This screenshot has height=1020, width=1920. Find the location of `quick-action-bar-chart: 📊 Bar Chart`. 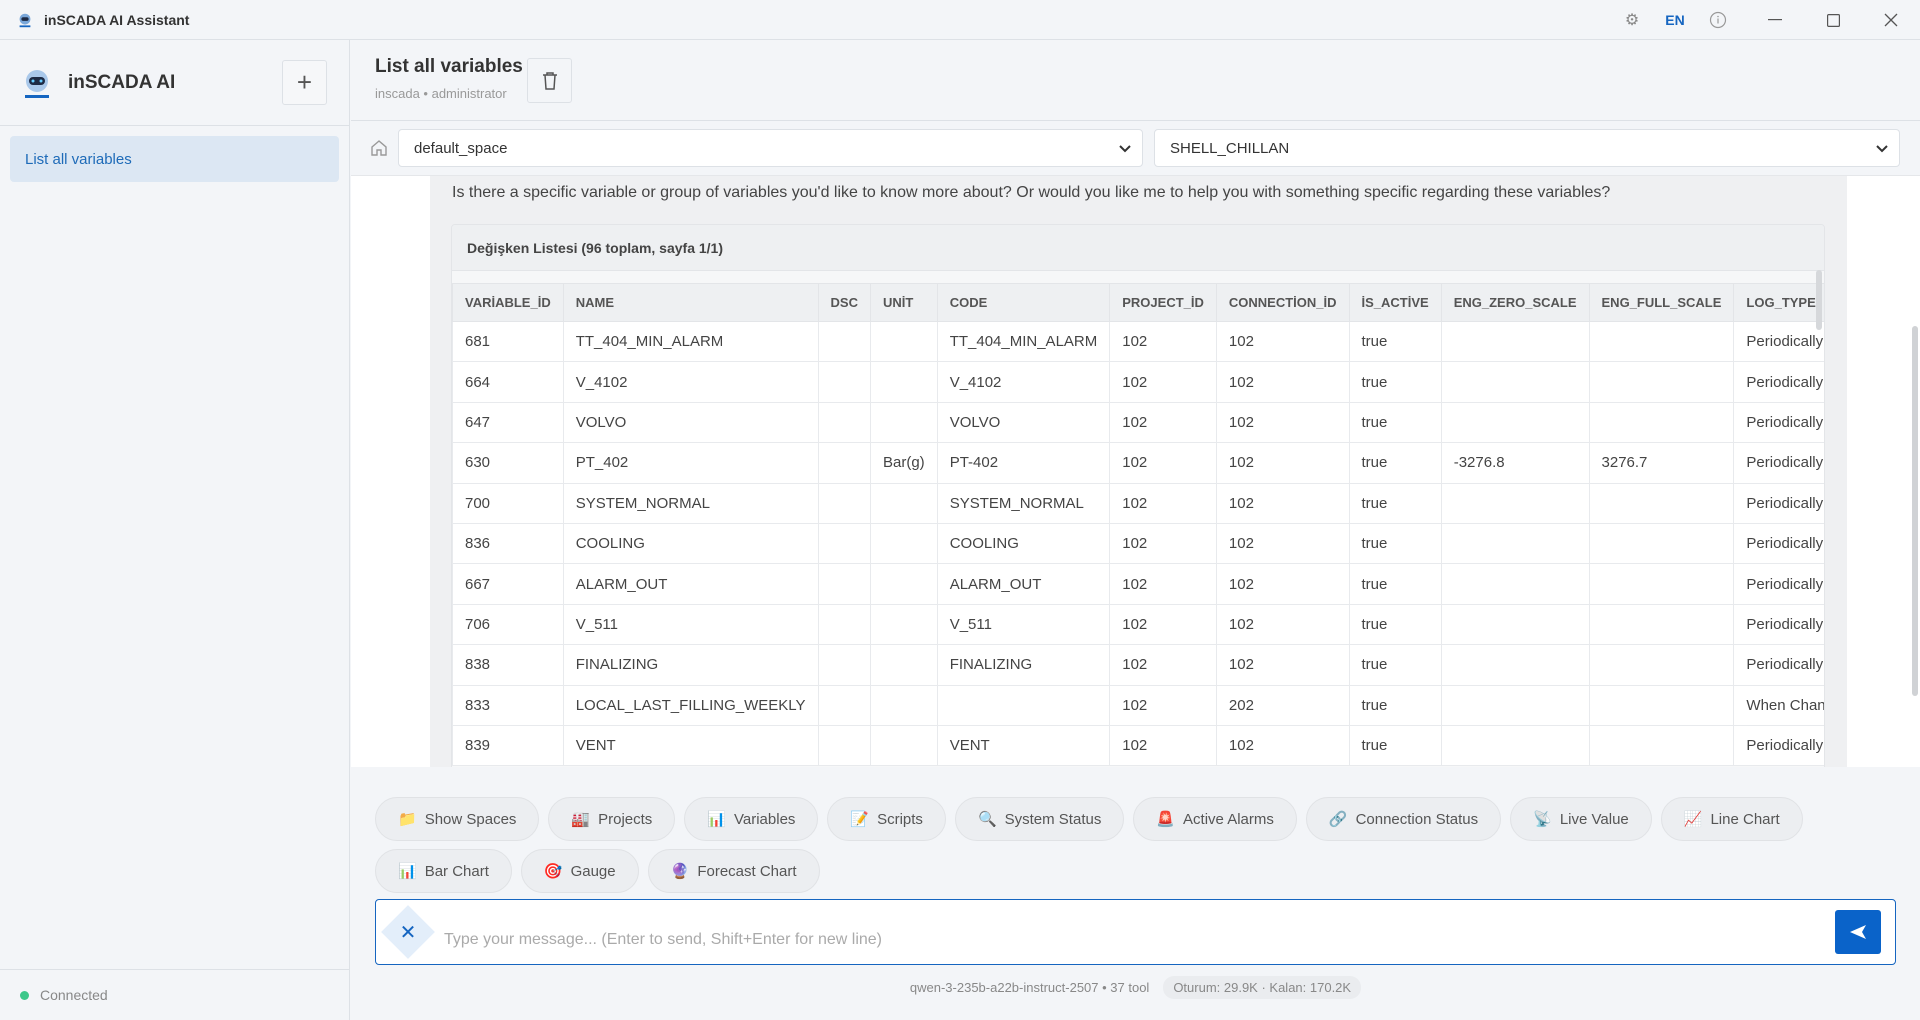

quick-action-bar-chart: 📊 Bar Chart is located at coordinates (443, 871).